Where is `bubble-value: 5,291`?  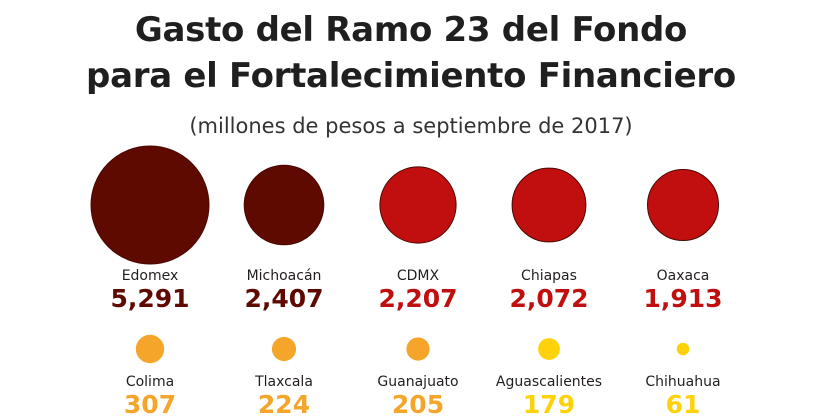
bubble-value: 5,291 is located at coordinates (149, 298).